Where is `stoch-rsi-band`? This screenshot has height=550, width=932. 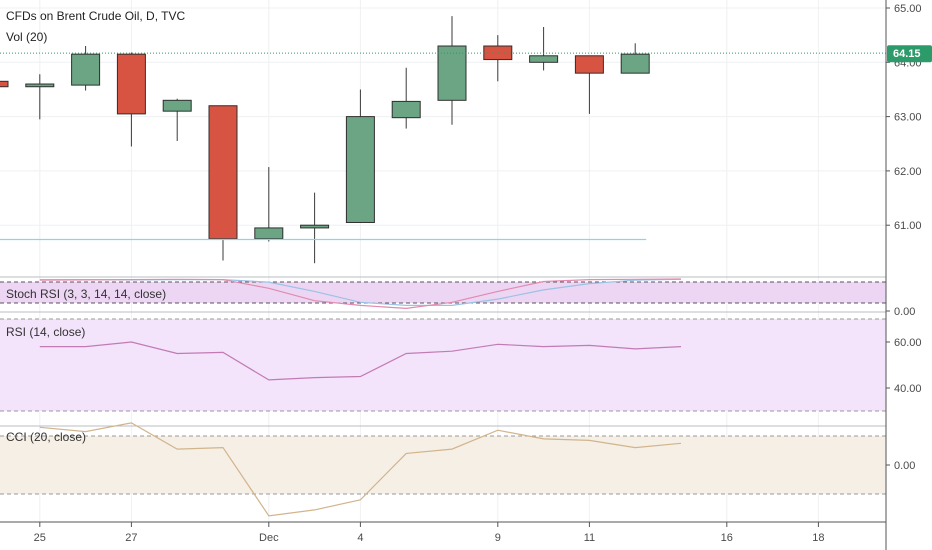
stoch-rsi-band is located at coordinates (443, 292).